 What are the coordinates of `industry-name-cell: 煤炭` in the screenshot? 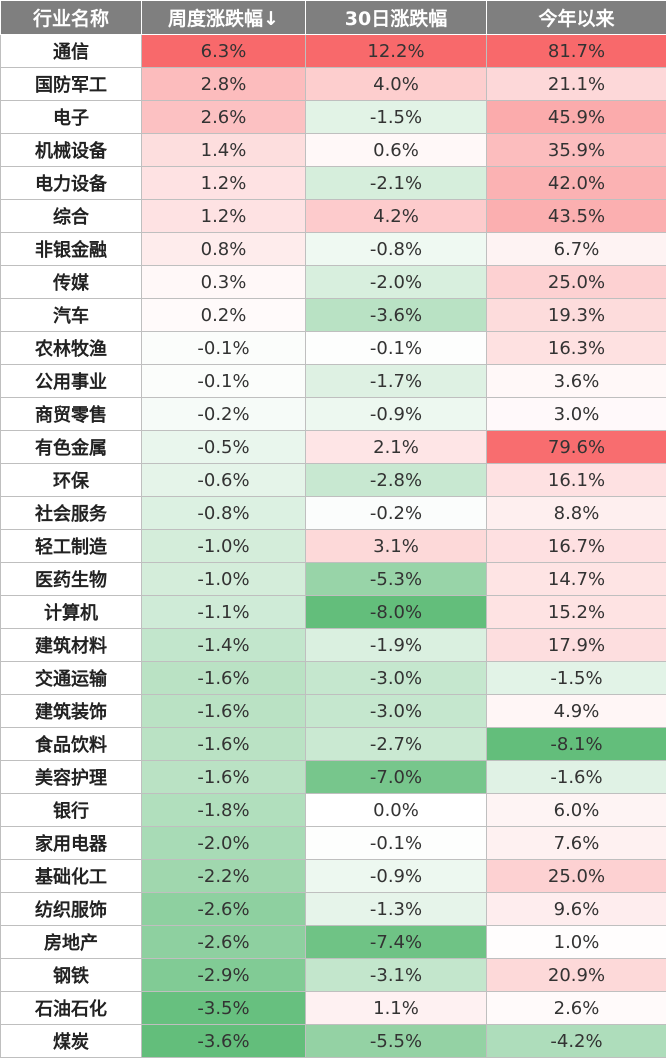 It's located at (71, 1041).